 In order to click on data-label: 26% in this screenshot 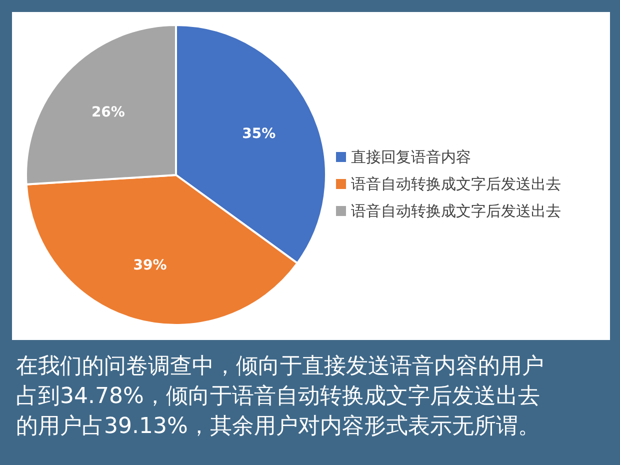, I will do `click(108, 112)`.